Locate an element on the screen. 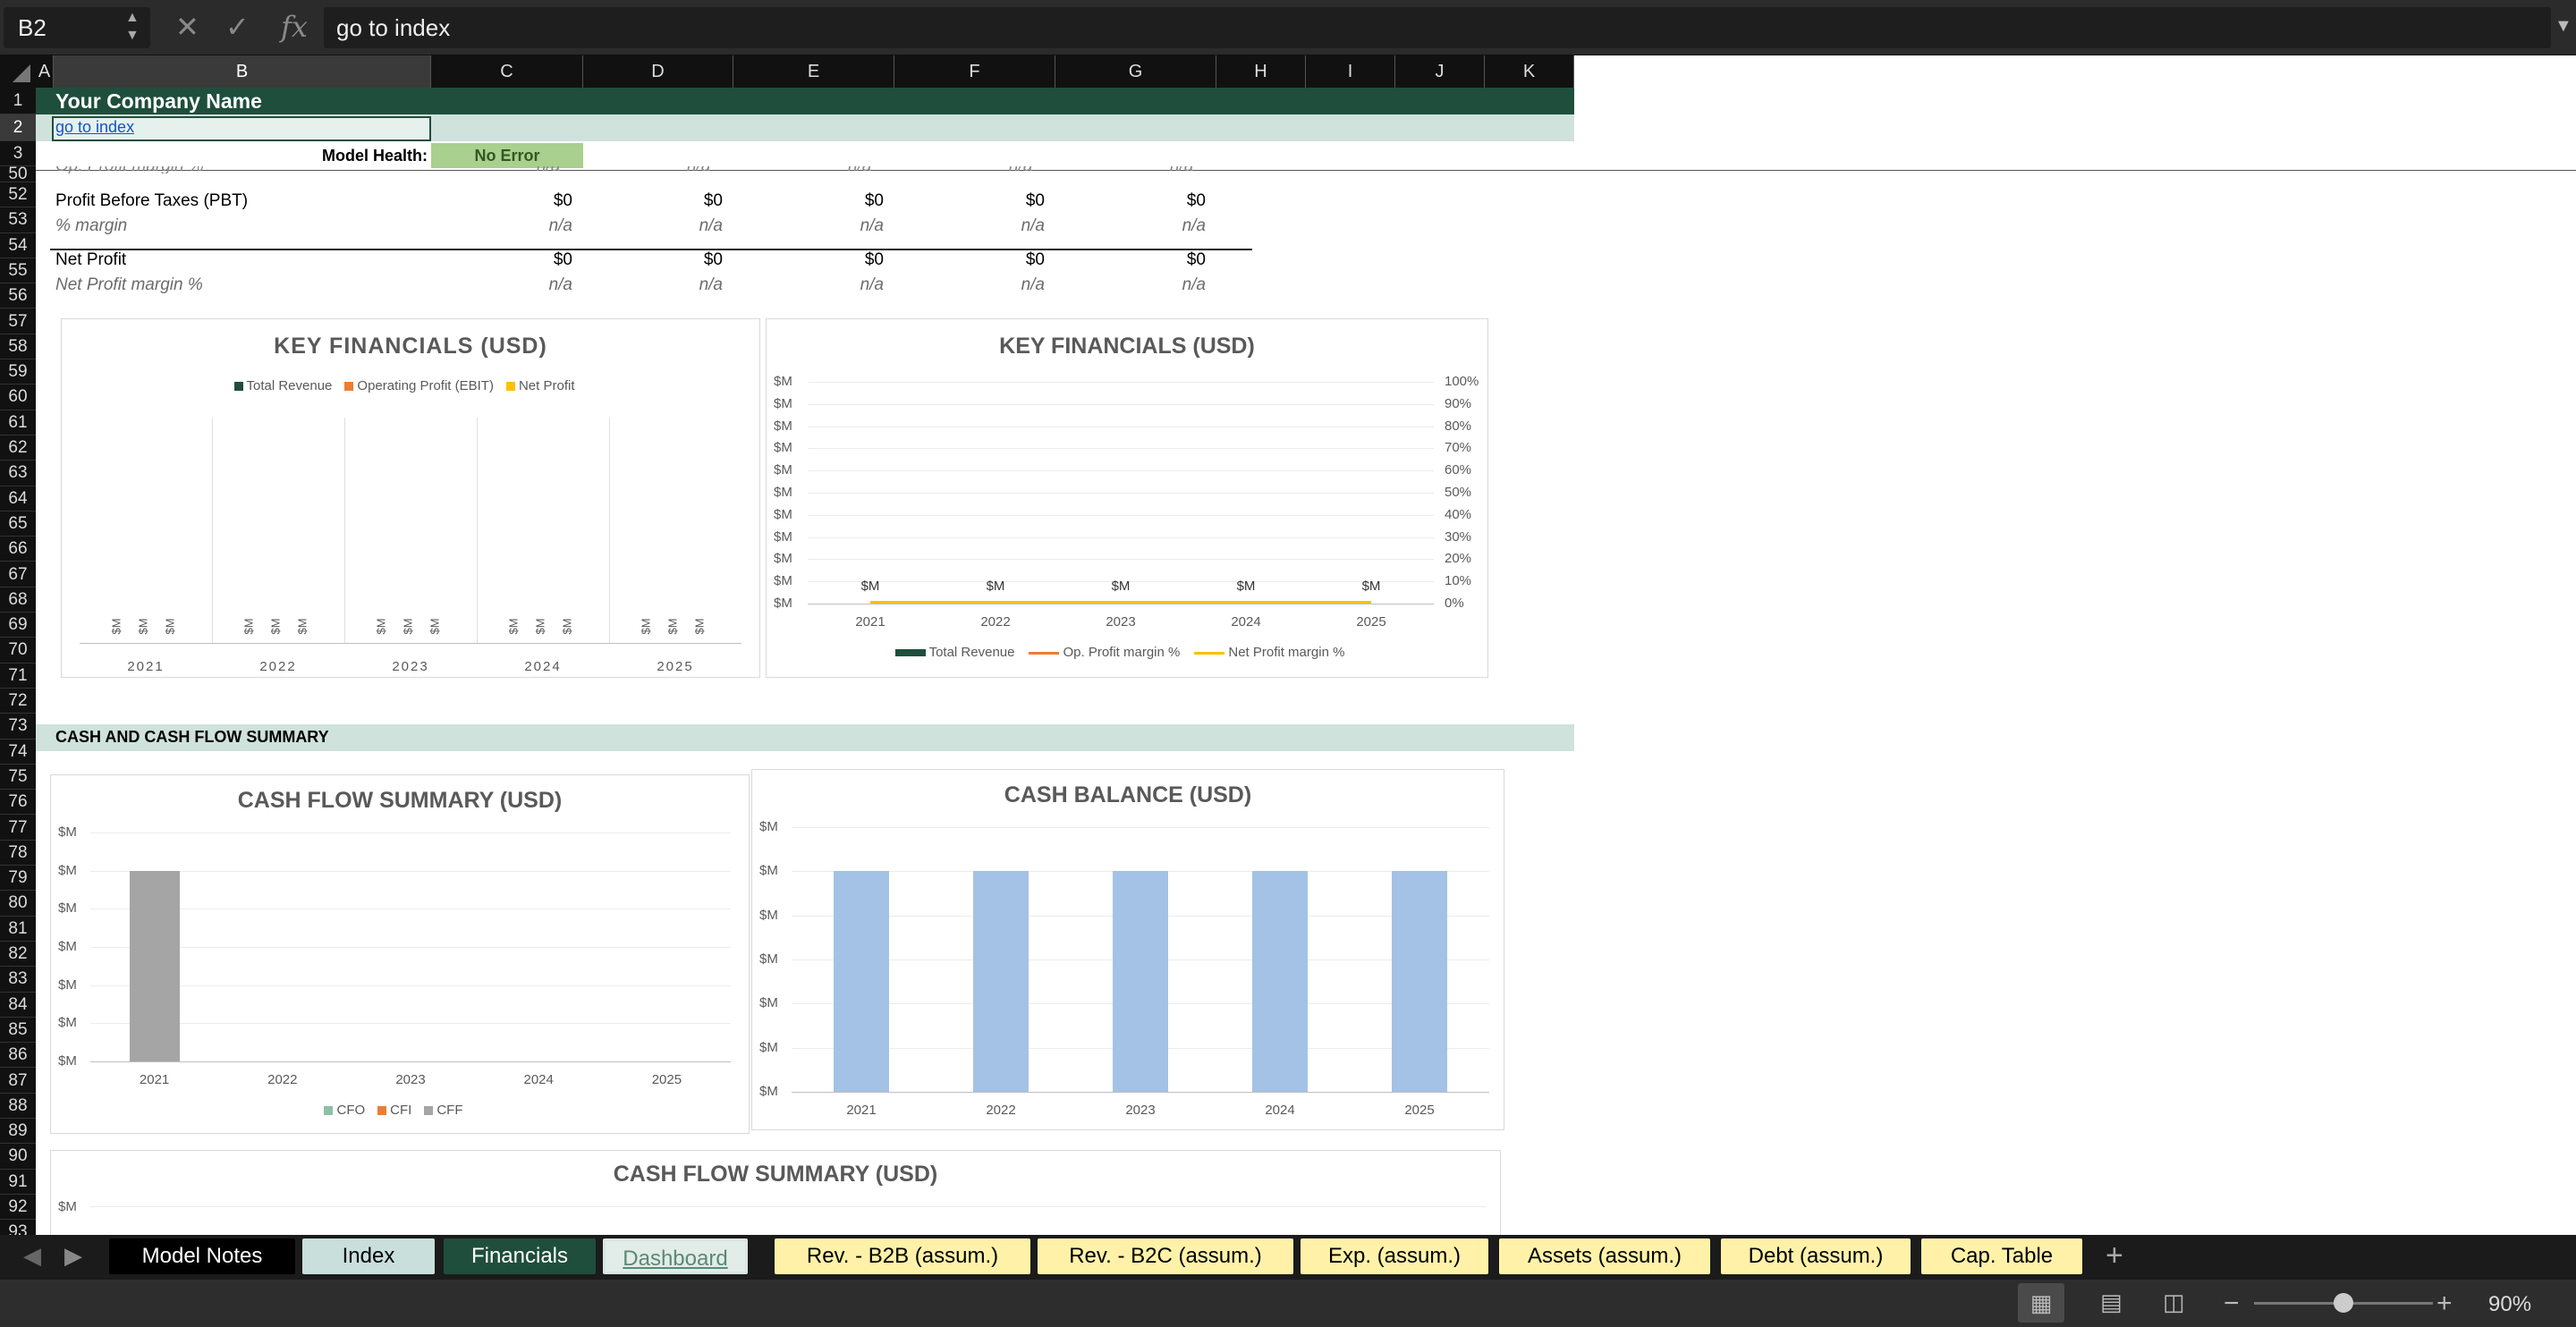  scroll-left-icon: ◀ is located at coordinates (32, 1255).